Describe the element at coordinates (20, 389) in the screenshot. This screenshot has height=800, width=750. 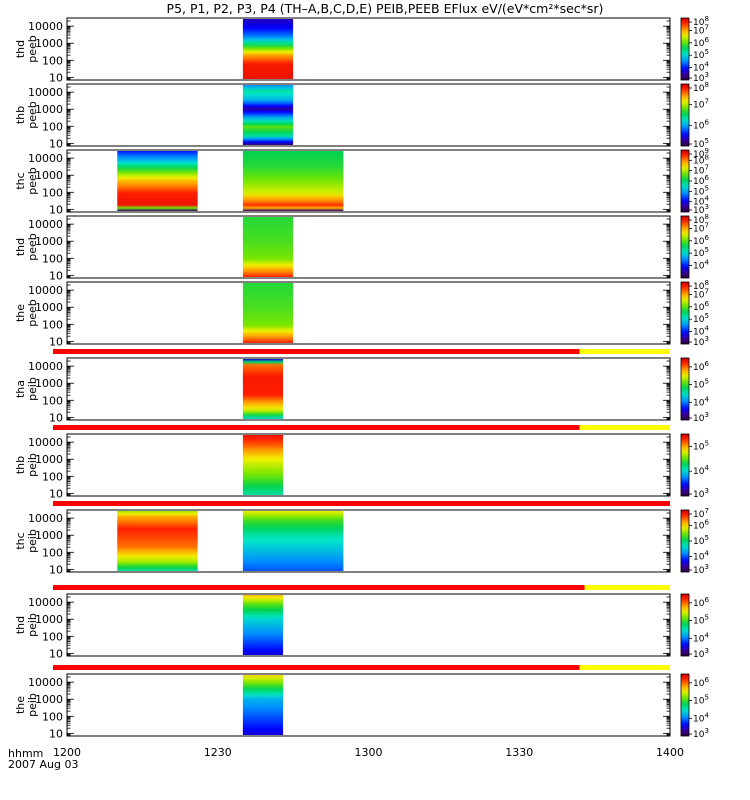
I see `panel-label-probe: tha` at that location.